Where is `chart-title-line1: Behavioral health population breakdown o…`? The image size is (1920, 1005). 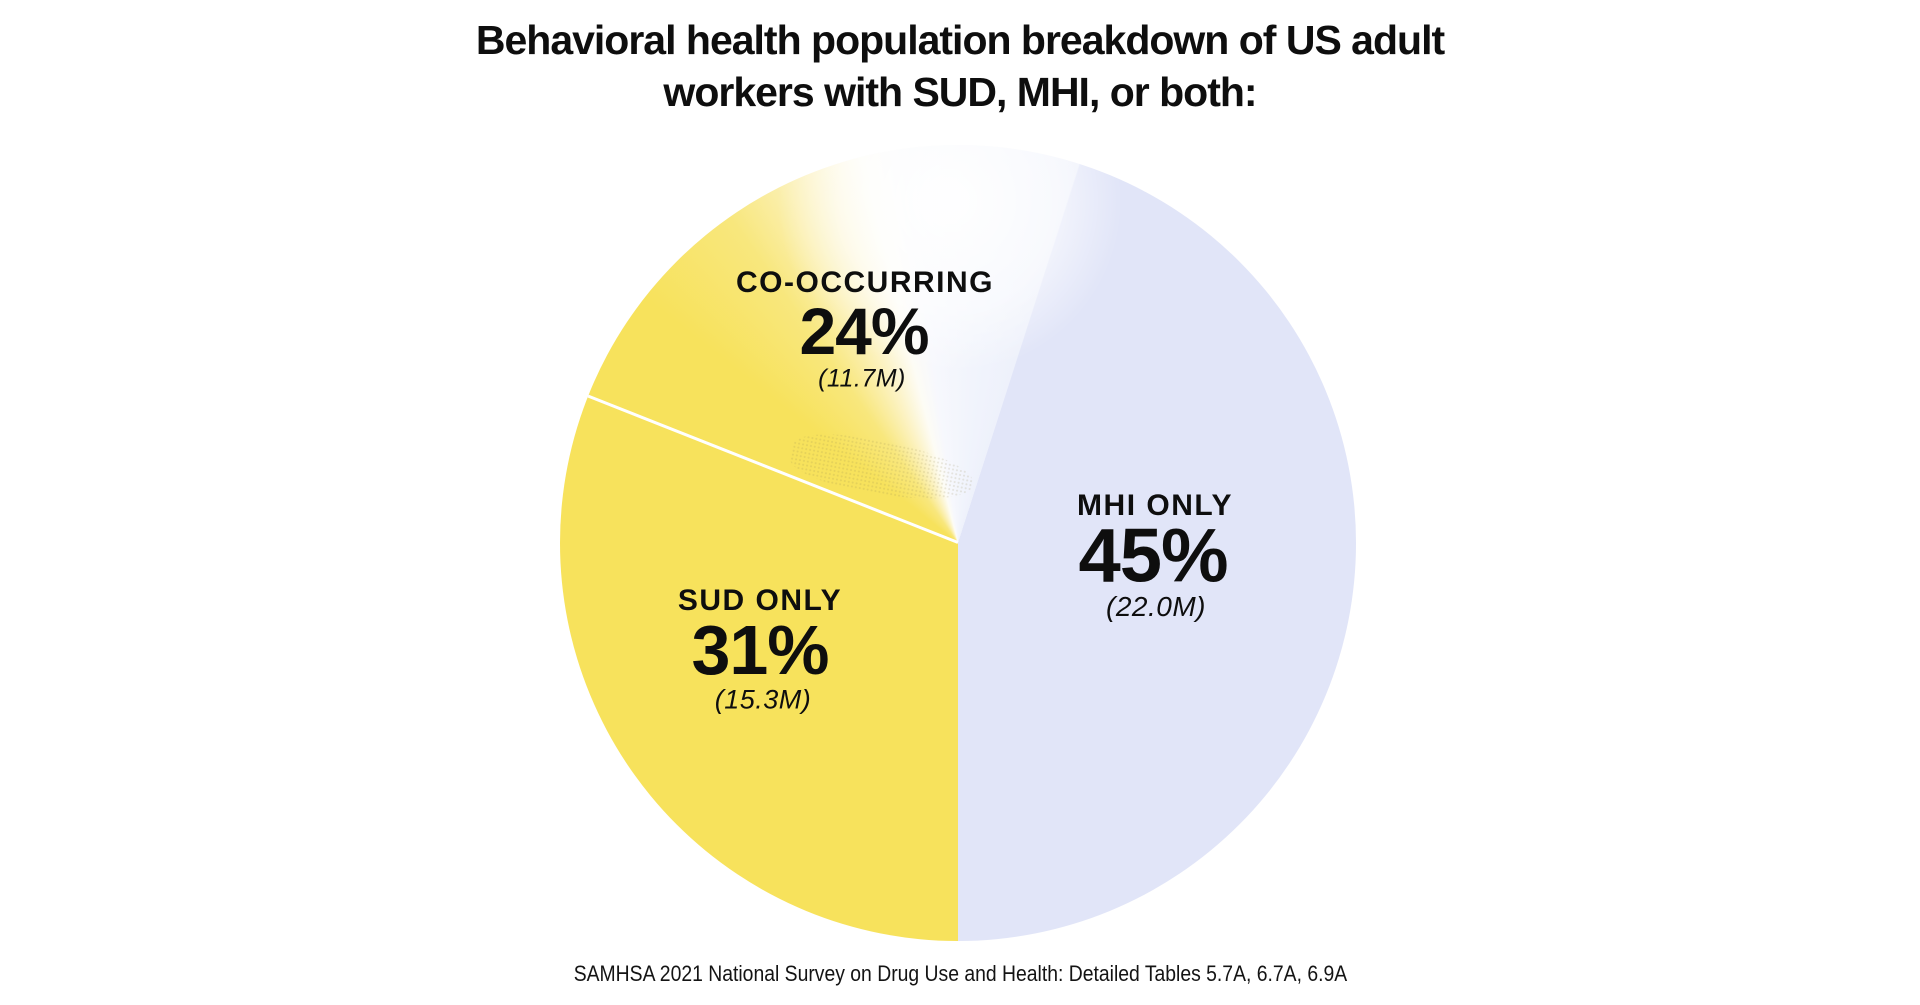
chart-title-line1: Behavioral health population breakdown o… is located at coordinates (960, 40).